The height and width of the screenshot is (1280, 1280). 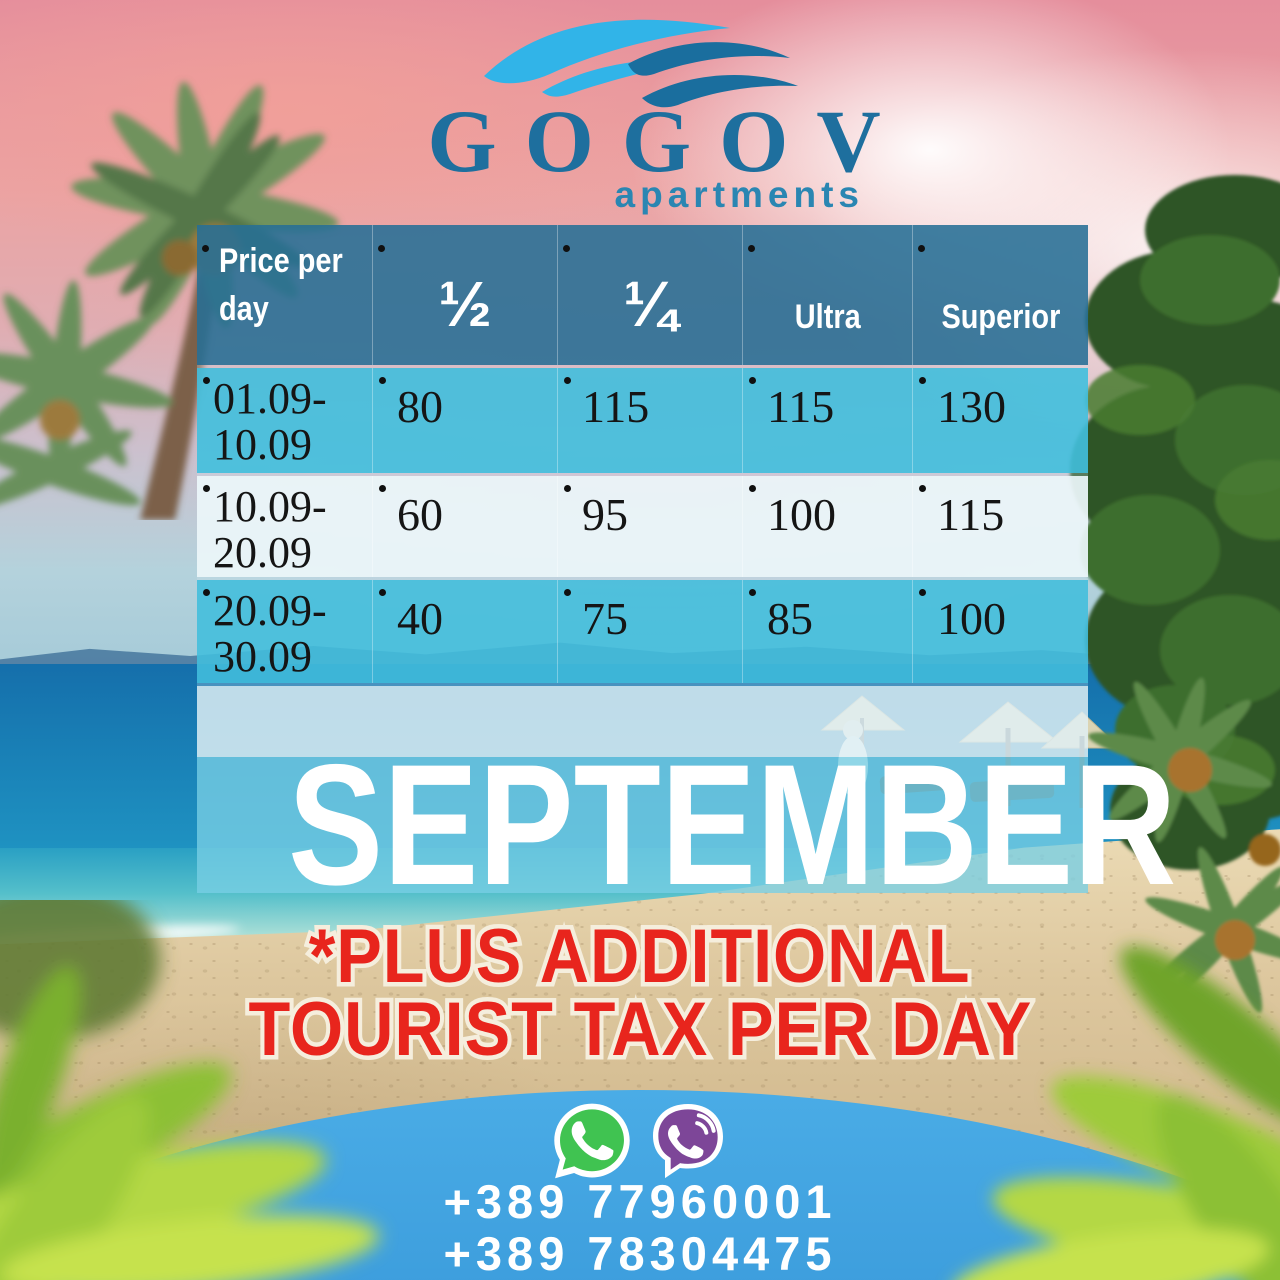 I want to click on cell-value: 130, so click(x=1000, y=420).